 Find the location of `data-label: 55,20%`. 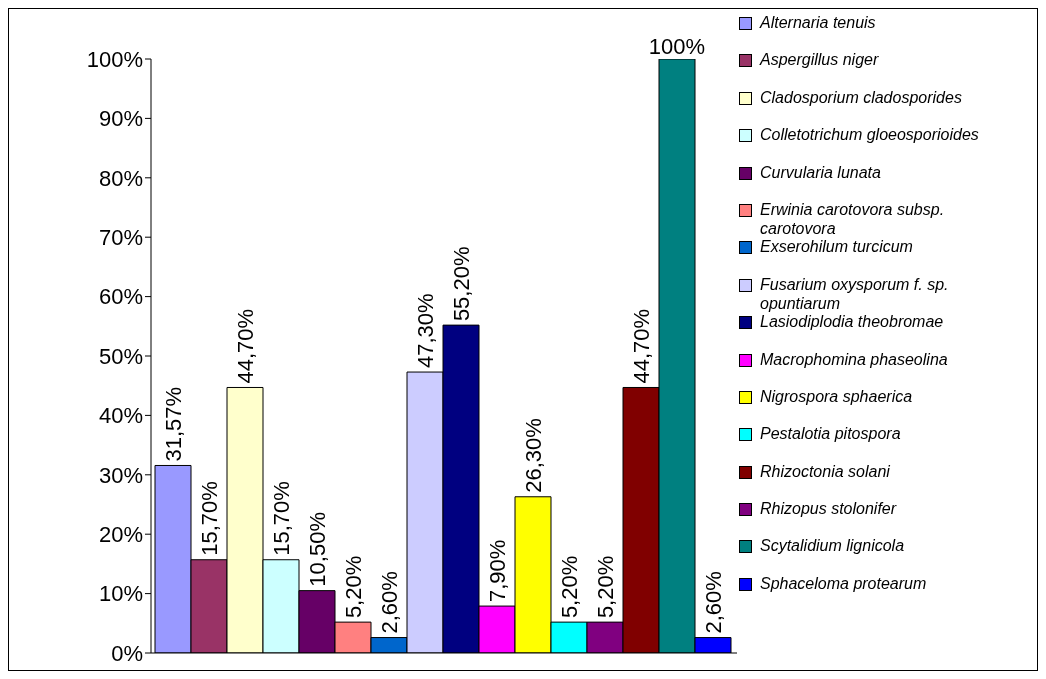

data-label: 55,20% is located at coordinates (461, 284).